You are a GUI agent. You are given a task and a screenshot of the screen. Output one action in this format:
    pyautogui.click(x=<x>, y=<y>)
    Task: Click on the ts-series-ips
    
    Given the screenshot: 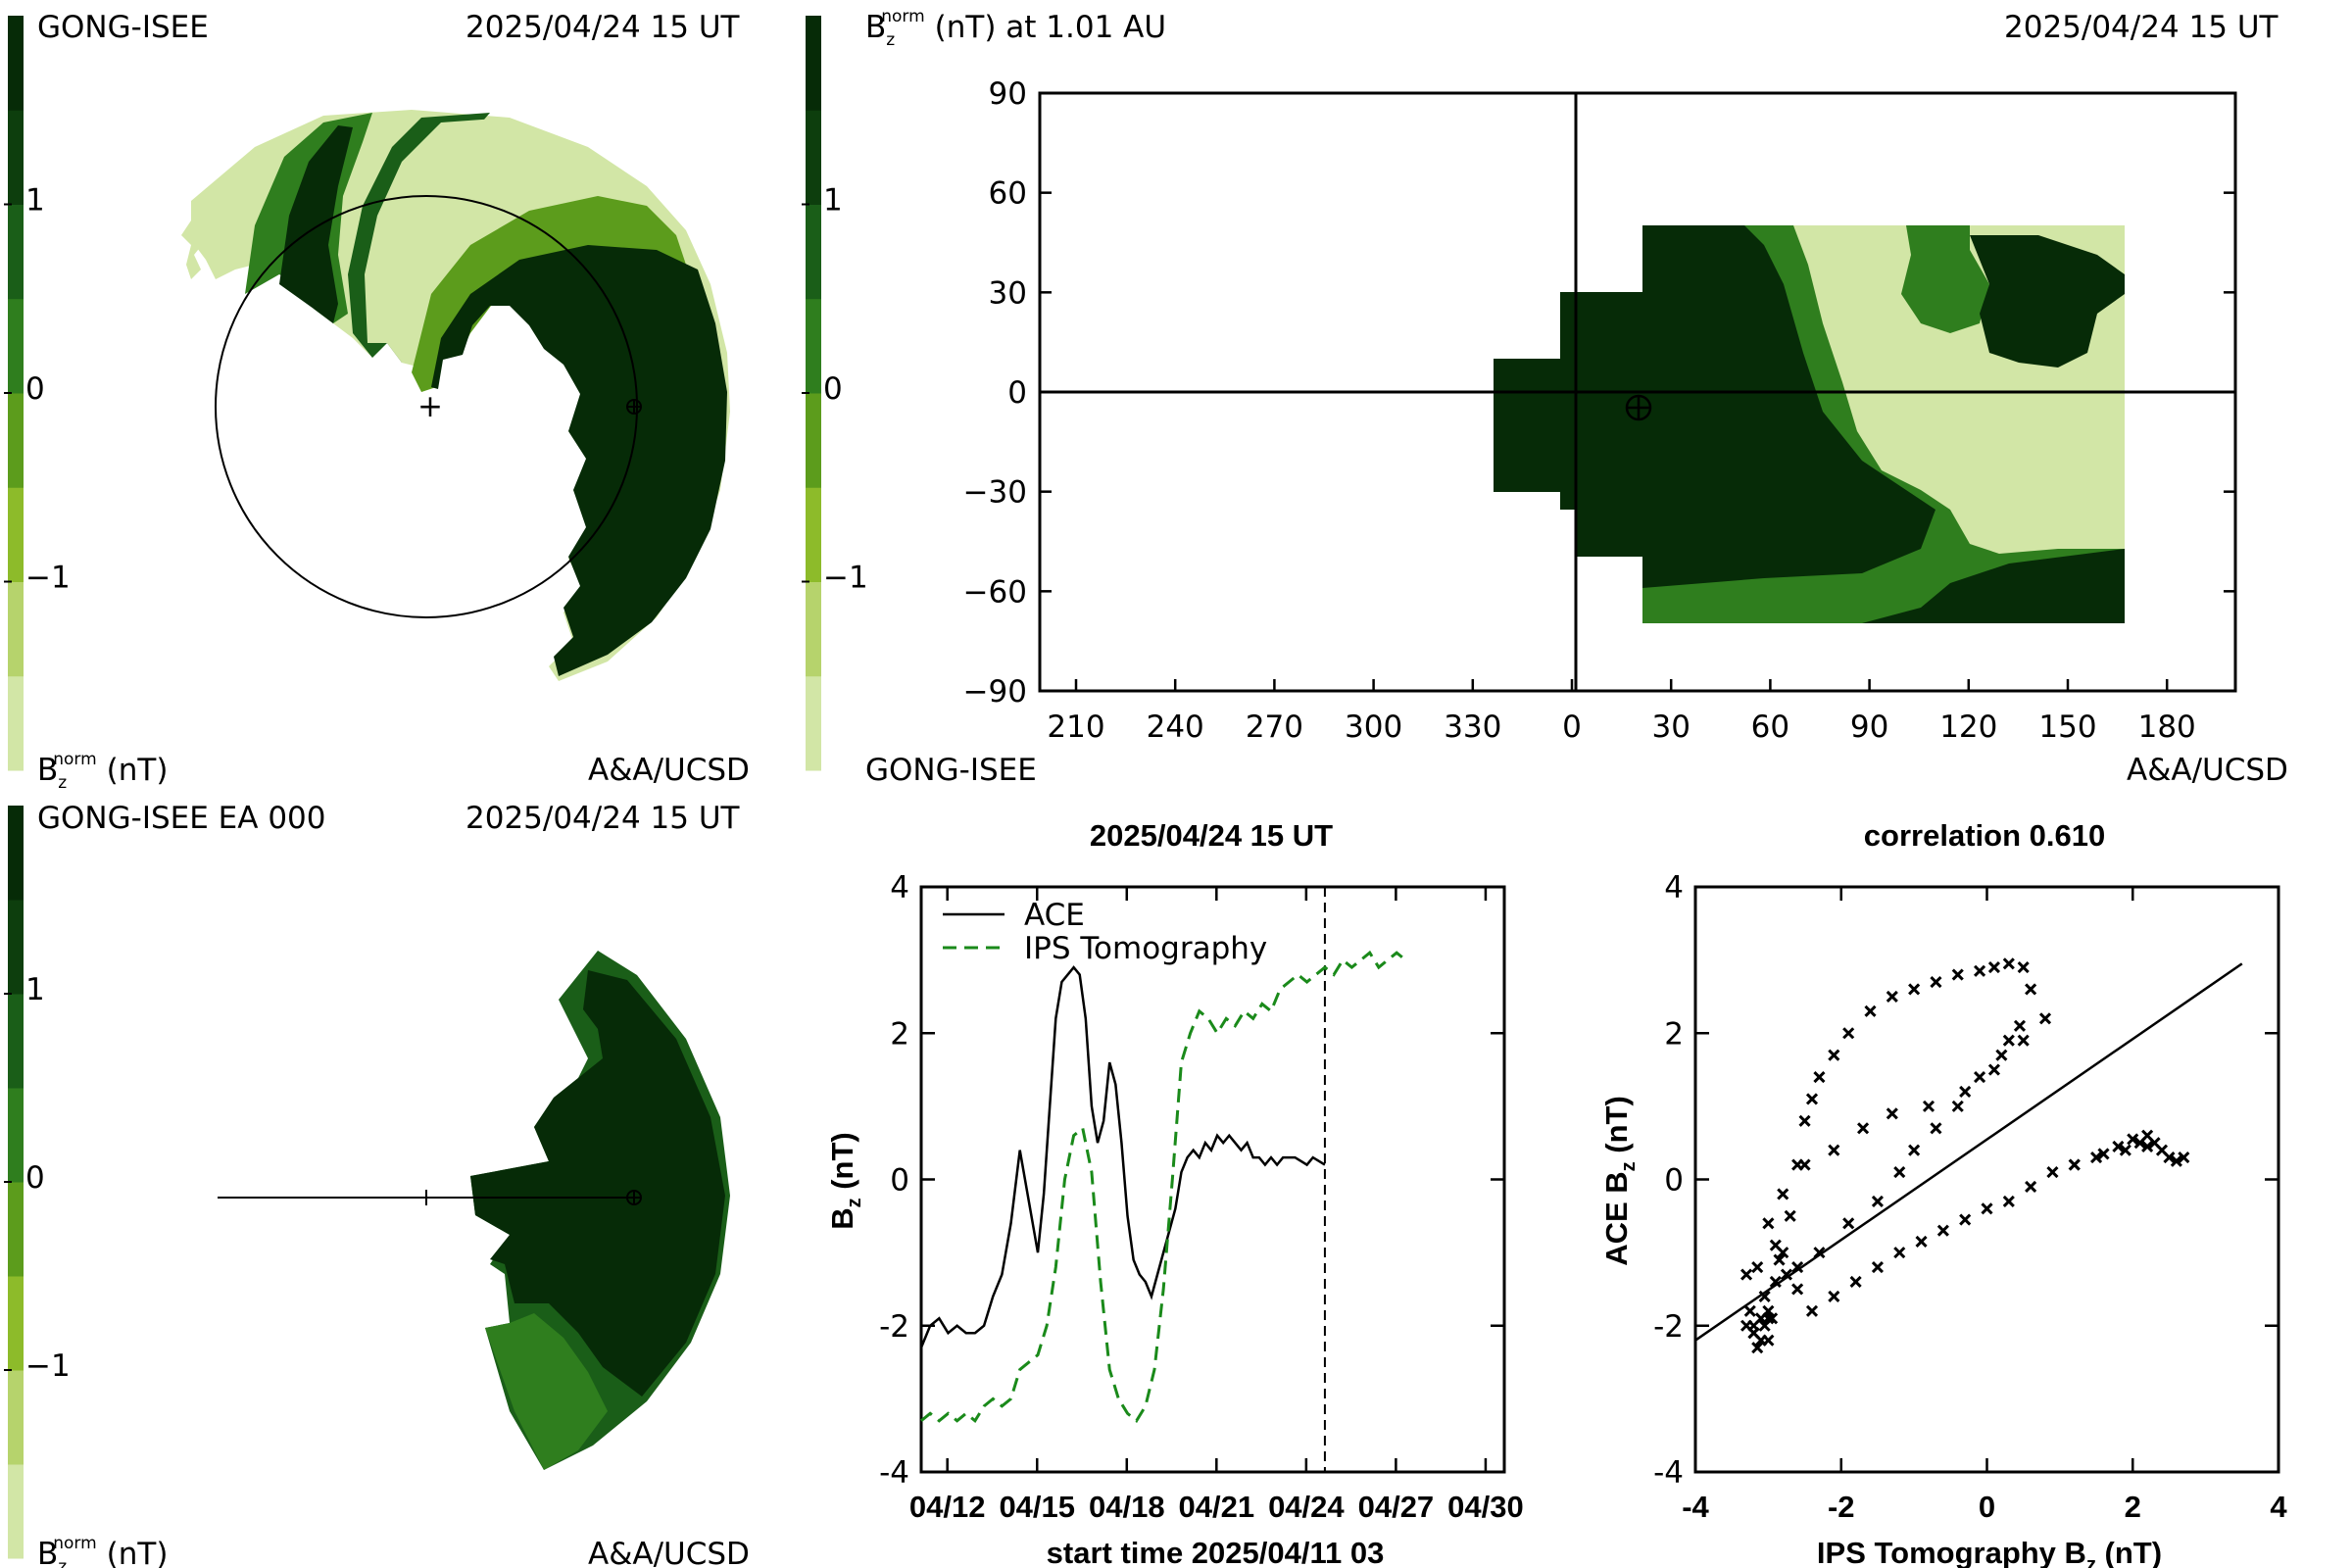 What is the action you would take?
    pyautogui.click(x=1163, y=1187)
    